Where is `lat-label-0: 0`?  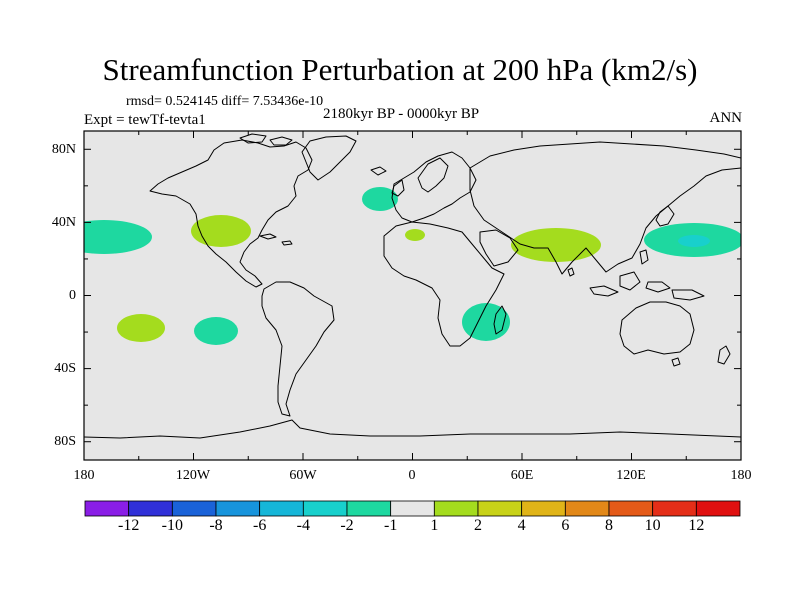 lat-label-0: 0 is located at coordinates (72, 295).